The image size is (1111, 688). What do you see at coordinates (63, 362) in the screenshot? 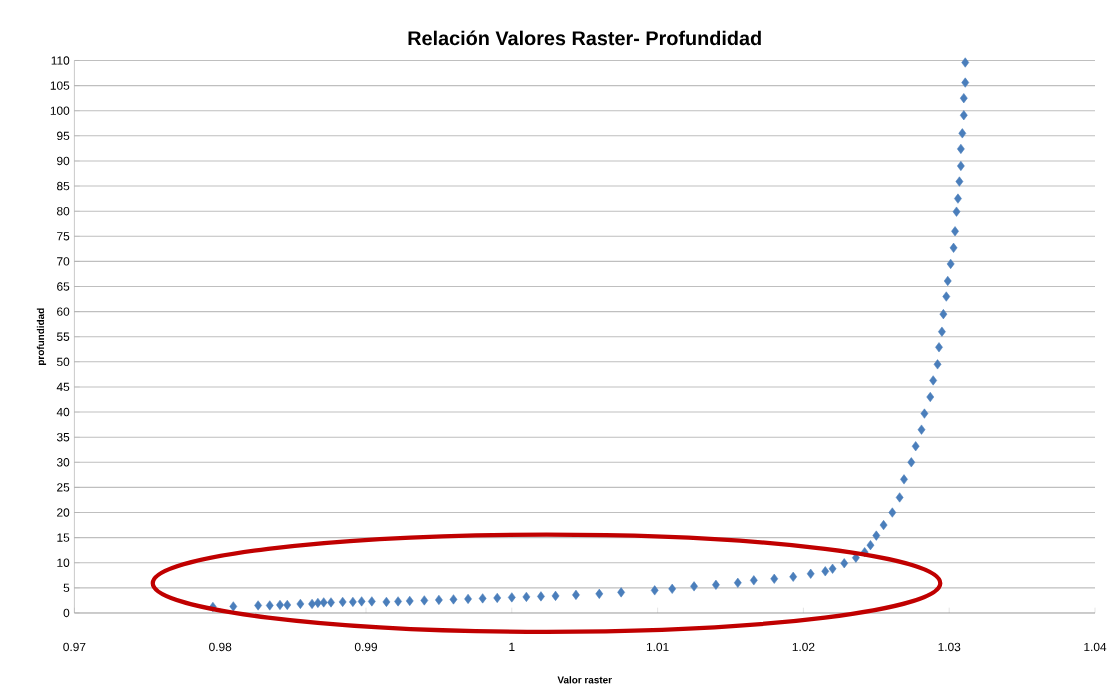
I see `y-tick-label: 50` at bounding box center [63, 362].